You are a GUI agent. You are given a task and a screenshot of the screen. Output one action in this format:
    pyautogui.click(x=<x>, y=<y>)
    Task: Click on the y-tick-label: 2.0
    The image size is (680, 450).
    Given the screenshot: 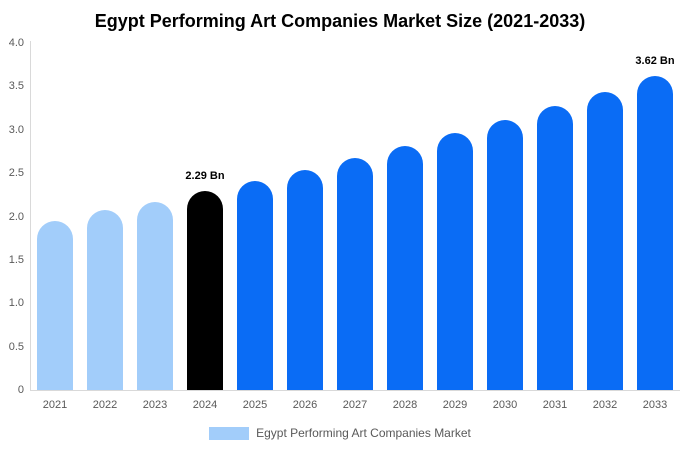 What is the action you would take?
    pyautogui.click(x=16, y=216)
    